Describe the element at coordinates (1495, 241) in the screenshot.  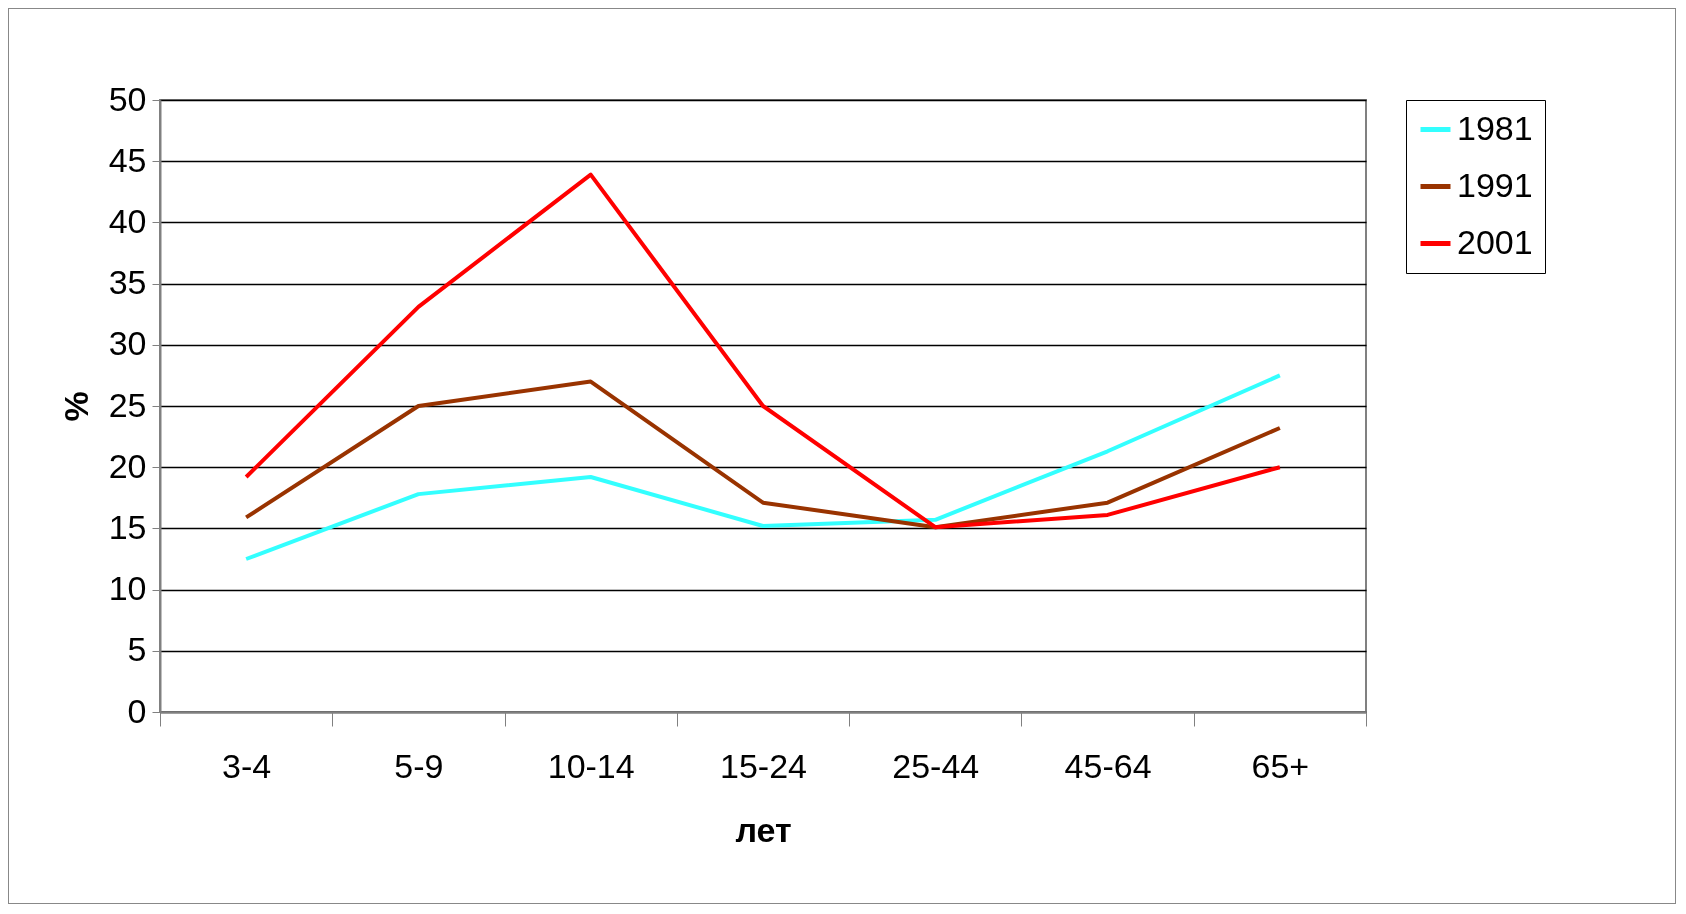
I see `legend-label: 2001` at that location.